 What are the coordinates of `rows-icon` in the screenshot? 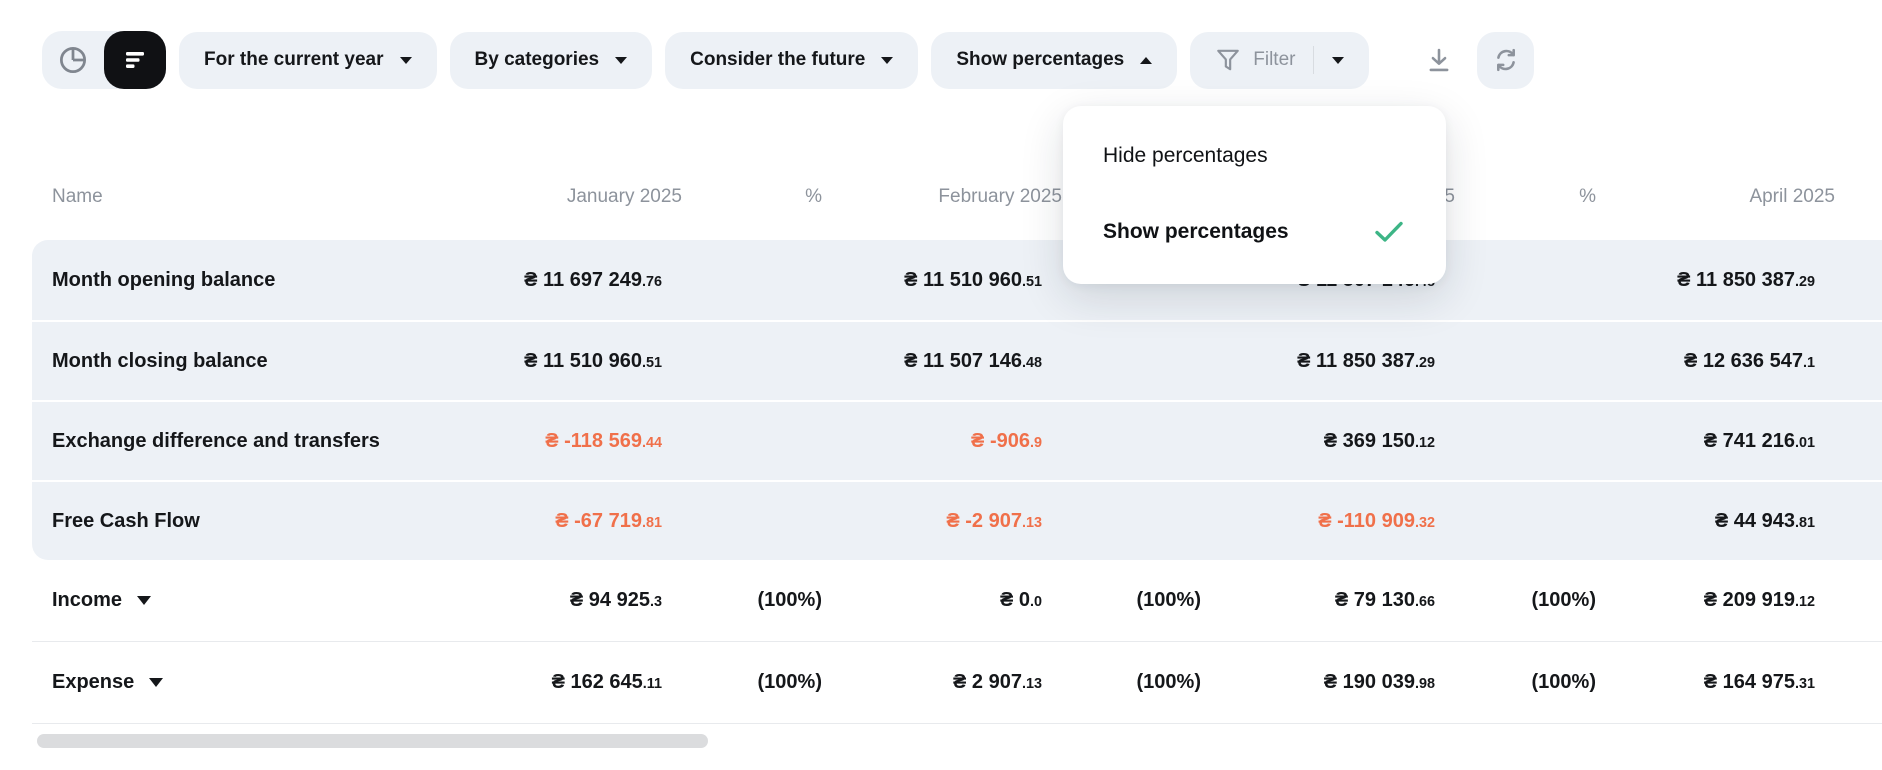 It's located at (135, 60).